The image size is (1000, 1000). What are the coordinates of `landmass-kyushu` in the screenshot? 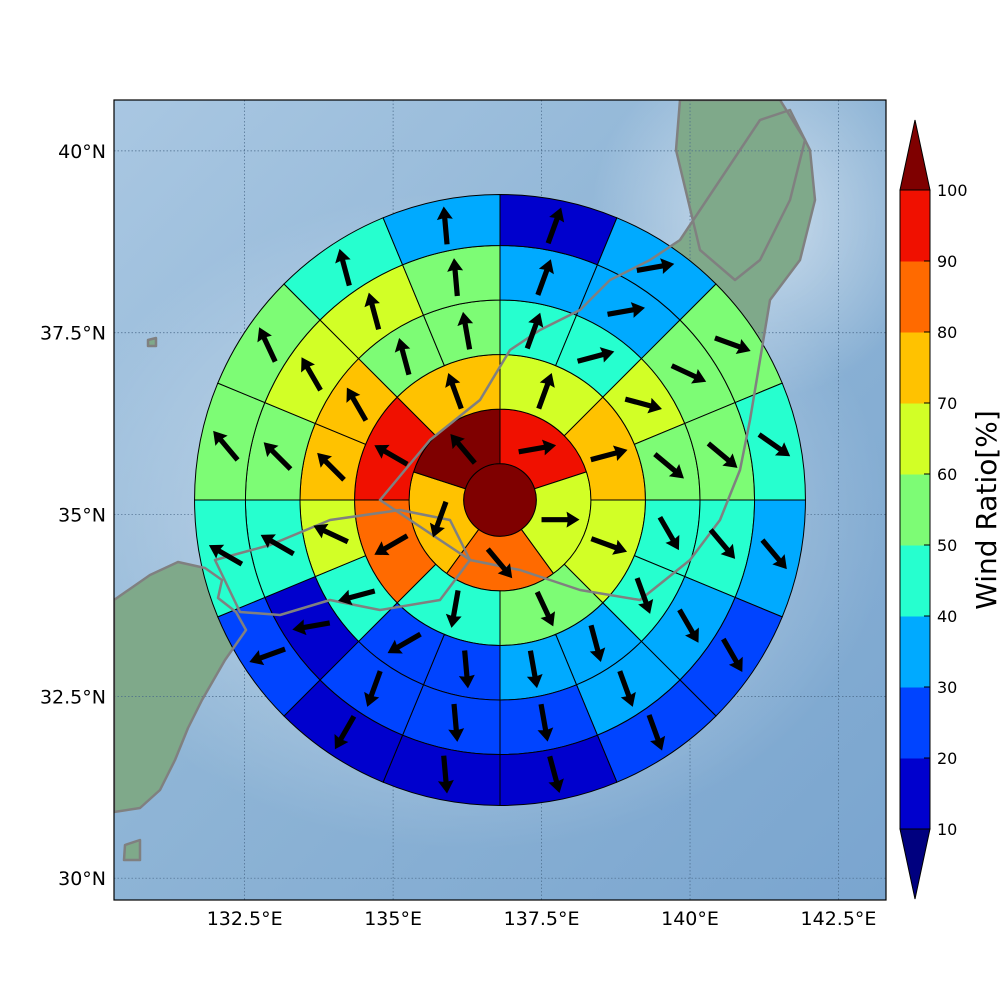 It's located at (180, 687).